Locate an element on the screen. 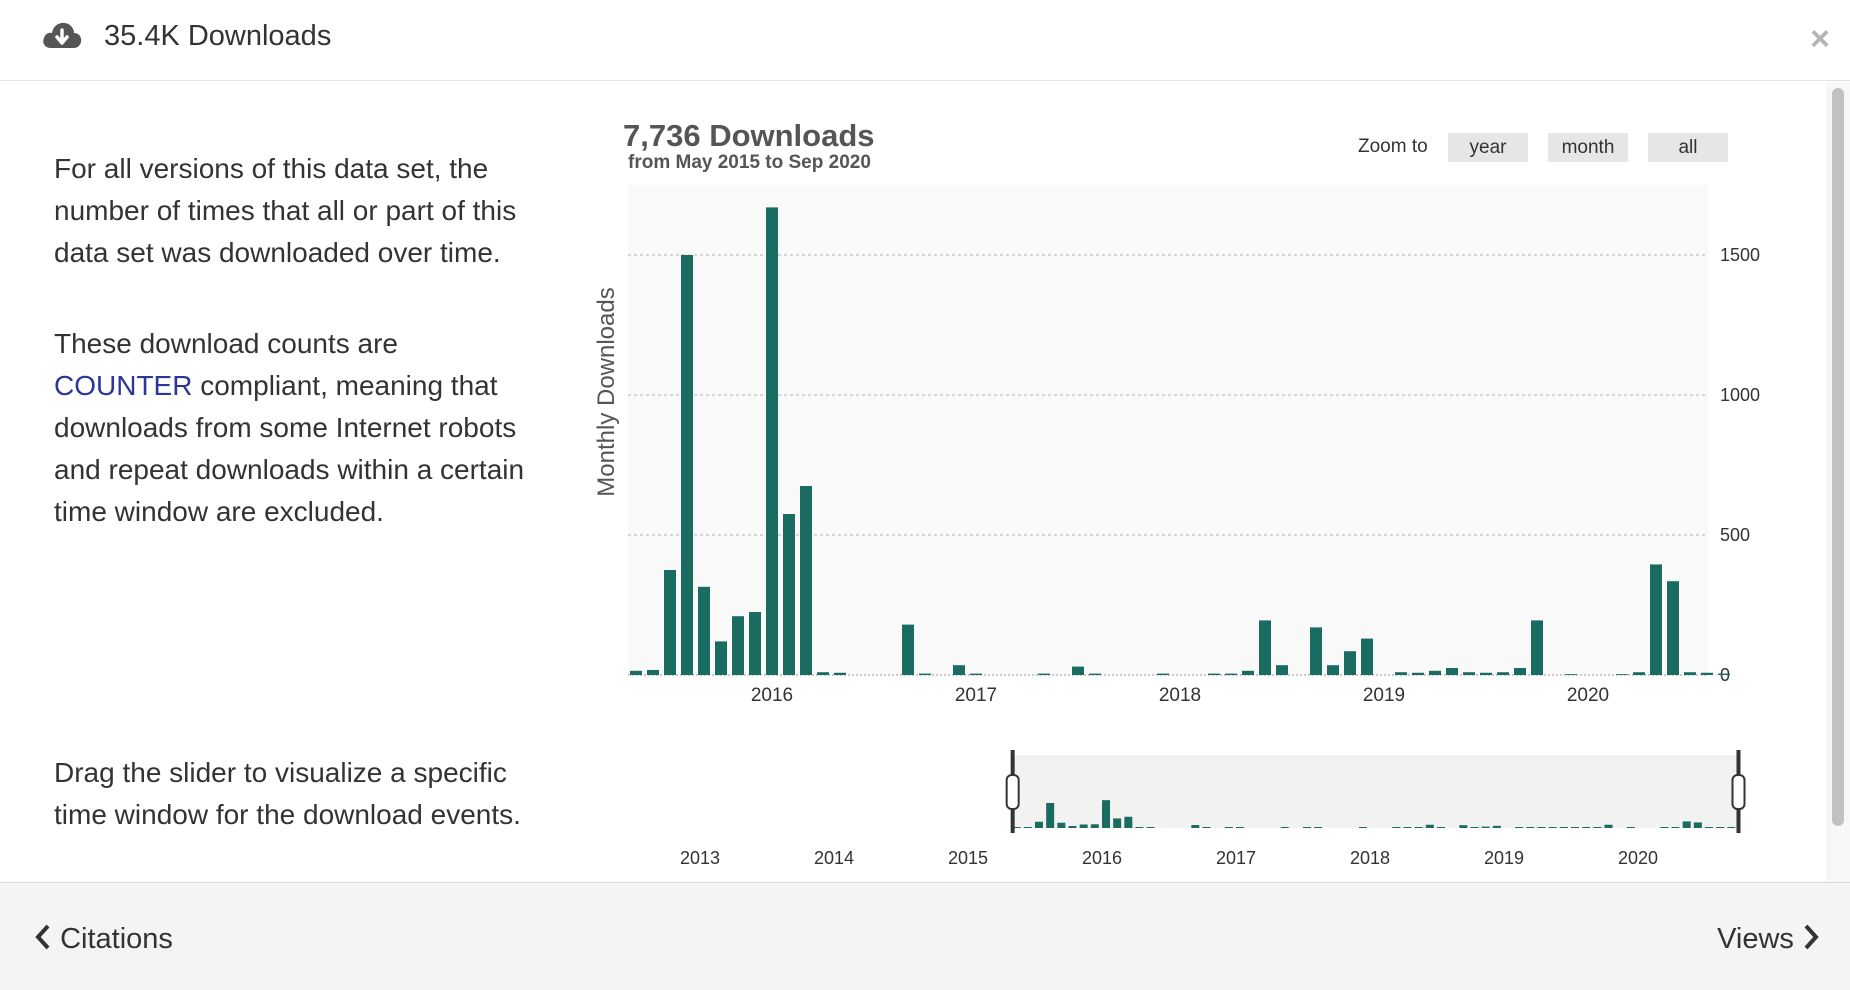 The width and height of the screenshot is (1850, 990). next-views-link: Views is located at coordinates (1768, 939).